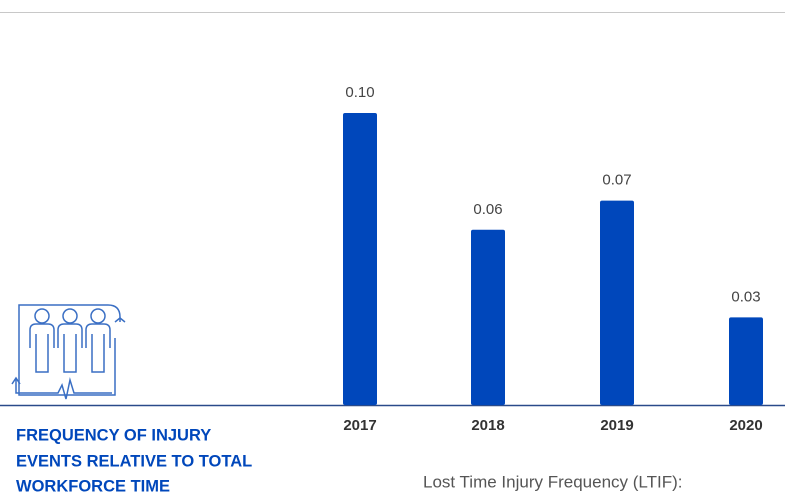  I want to click on x-tick-label: 2017, so click(359, 425).